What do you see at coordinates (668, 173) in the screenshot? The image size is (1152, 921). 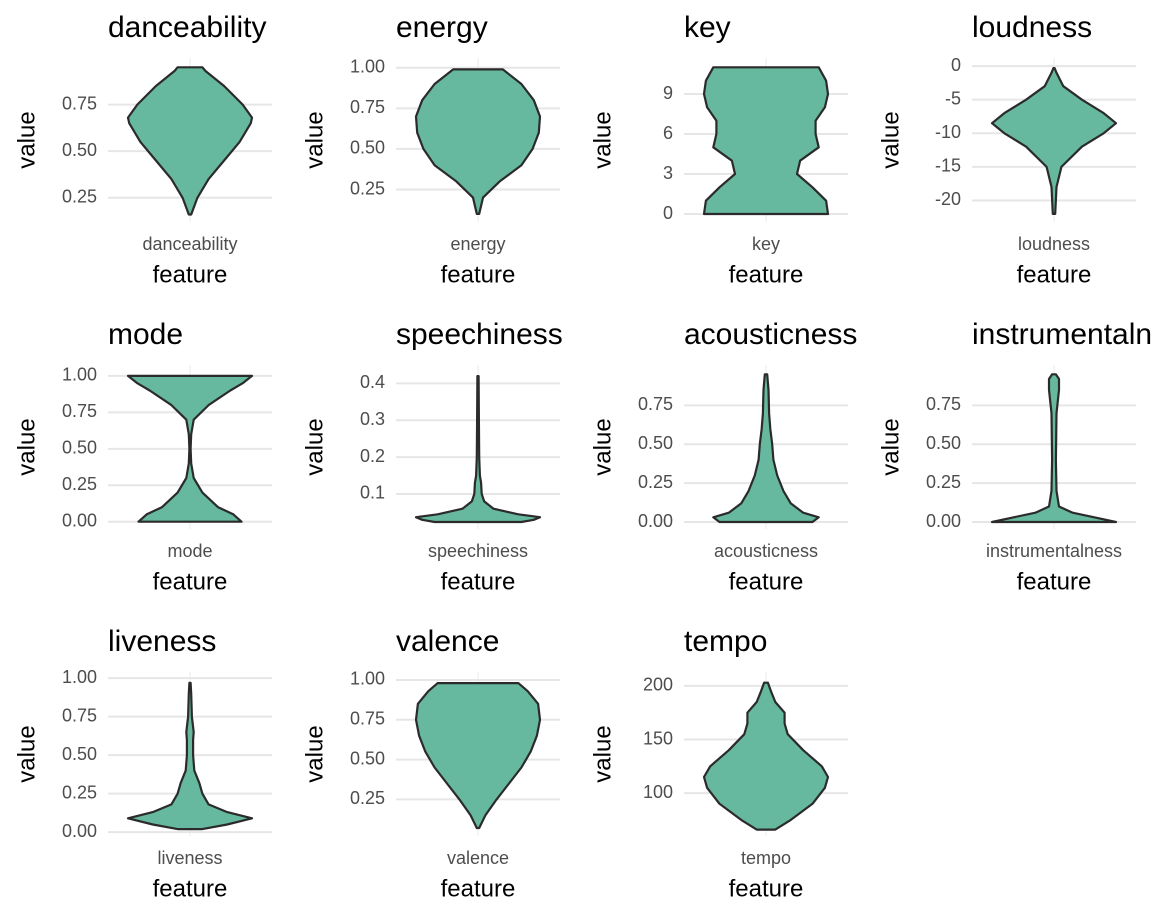 I see `y-tick-label: 3` at bounding box center [668, 173].